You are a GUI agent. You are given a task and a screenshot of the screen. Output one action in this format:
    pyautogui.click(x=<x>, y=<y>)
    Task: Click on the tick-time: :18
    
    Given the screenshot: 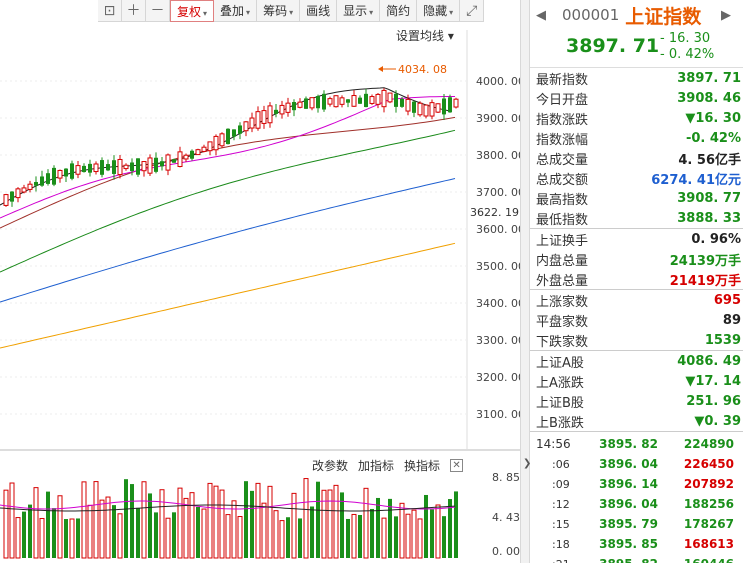 What is the action you would take?
    pyautogui.click(x=561, y=544)
    